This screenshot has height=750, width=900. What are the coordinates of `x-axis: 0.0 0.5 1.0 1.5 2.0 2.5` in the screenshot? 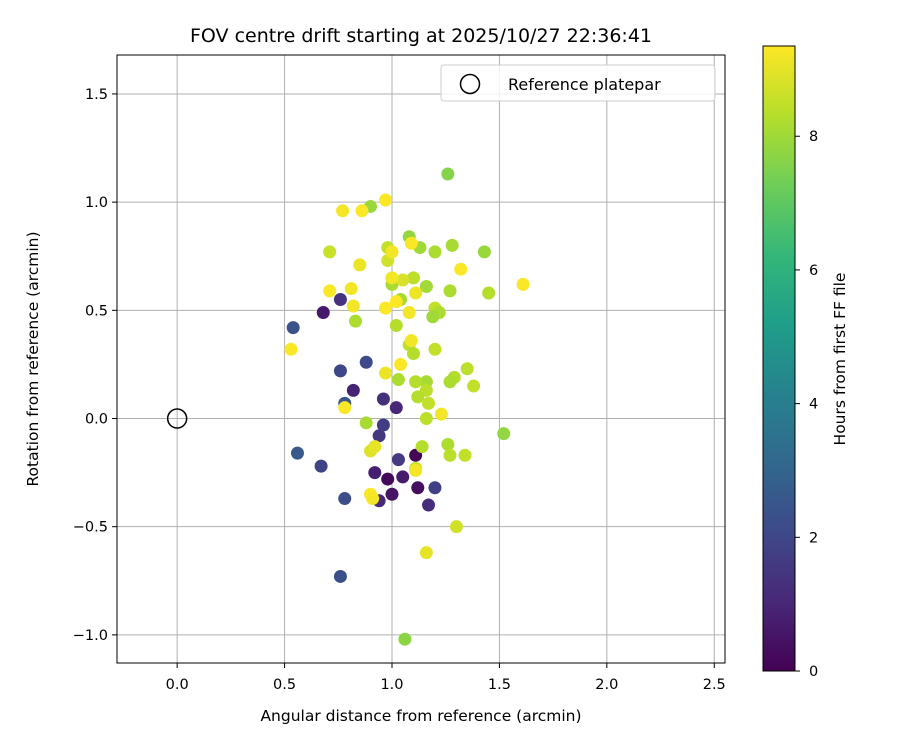 It's located at (446, 678).